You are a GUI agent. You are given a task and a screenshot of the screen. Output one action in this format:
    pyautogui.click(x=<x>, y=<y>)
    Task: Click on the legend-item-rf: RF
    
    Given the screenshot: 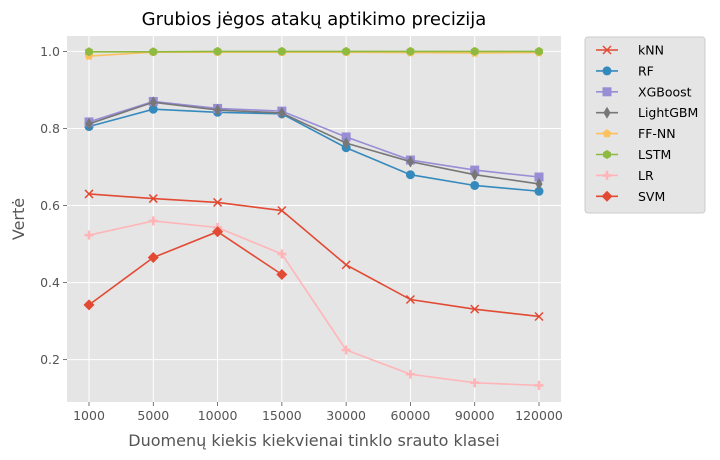 What is the action you would take?
    pyautogui.click(x=625, y=70)
    